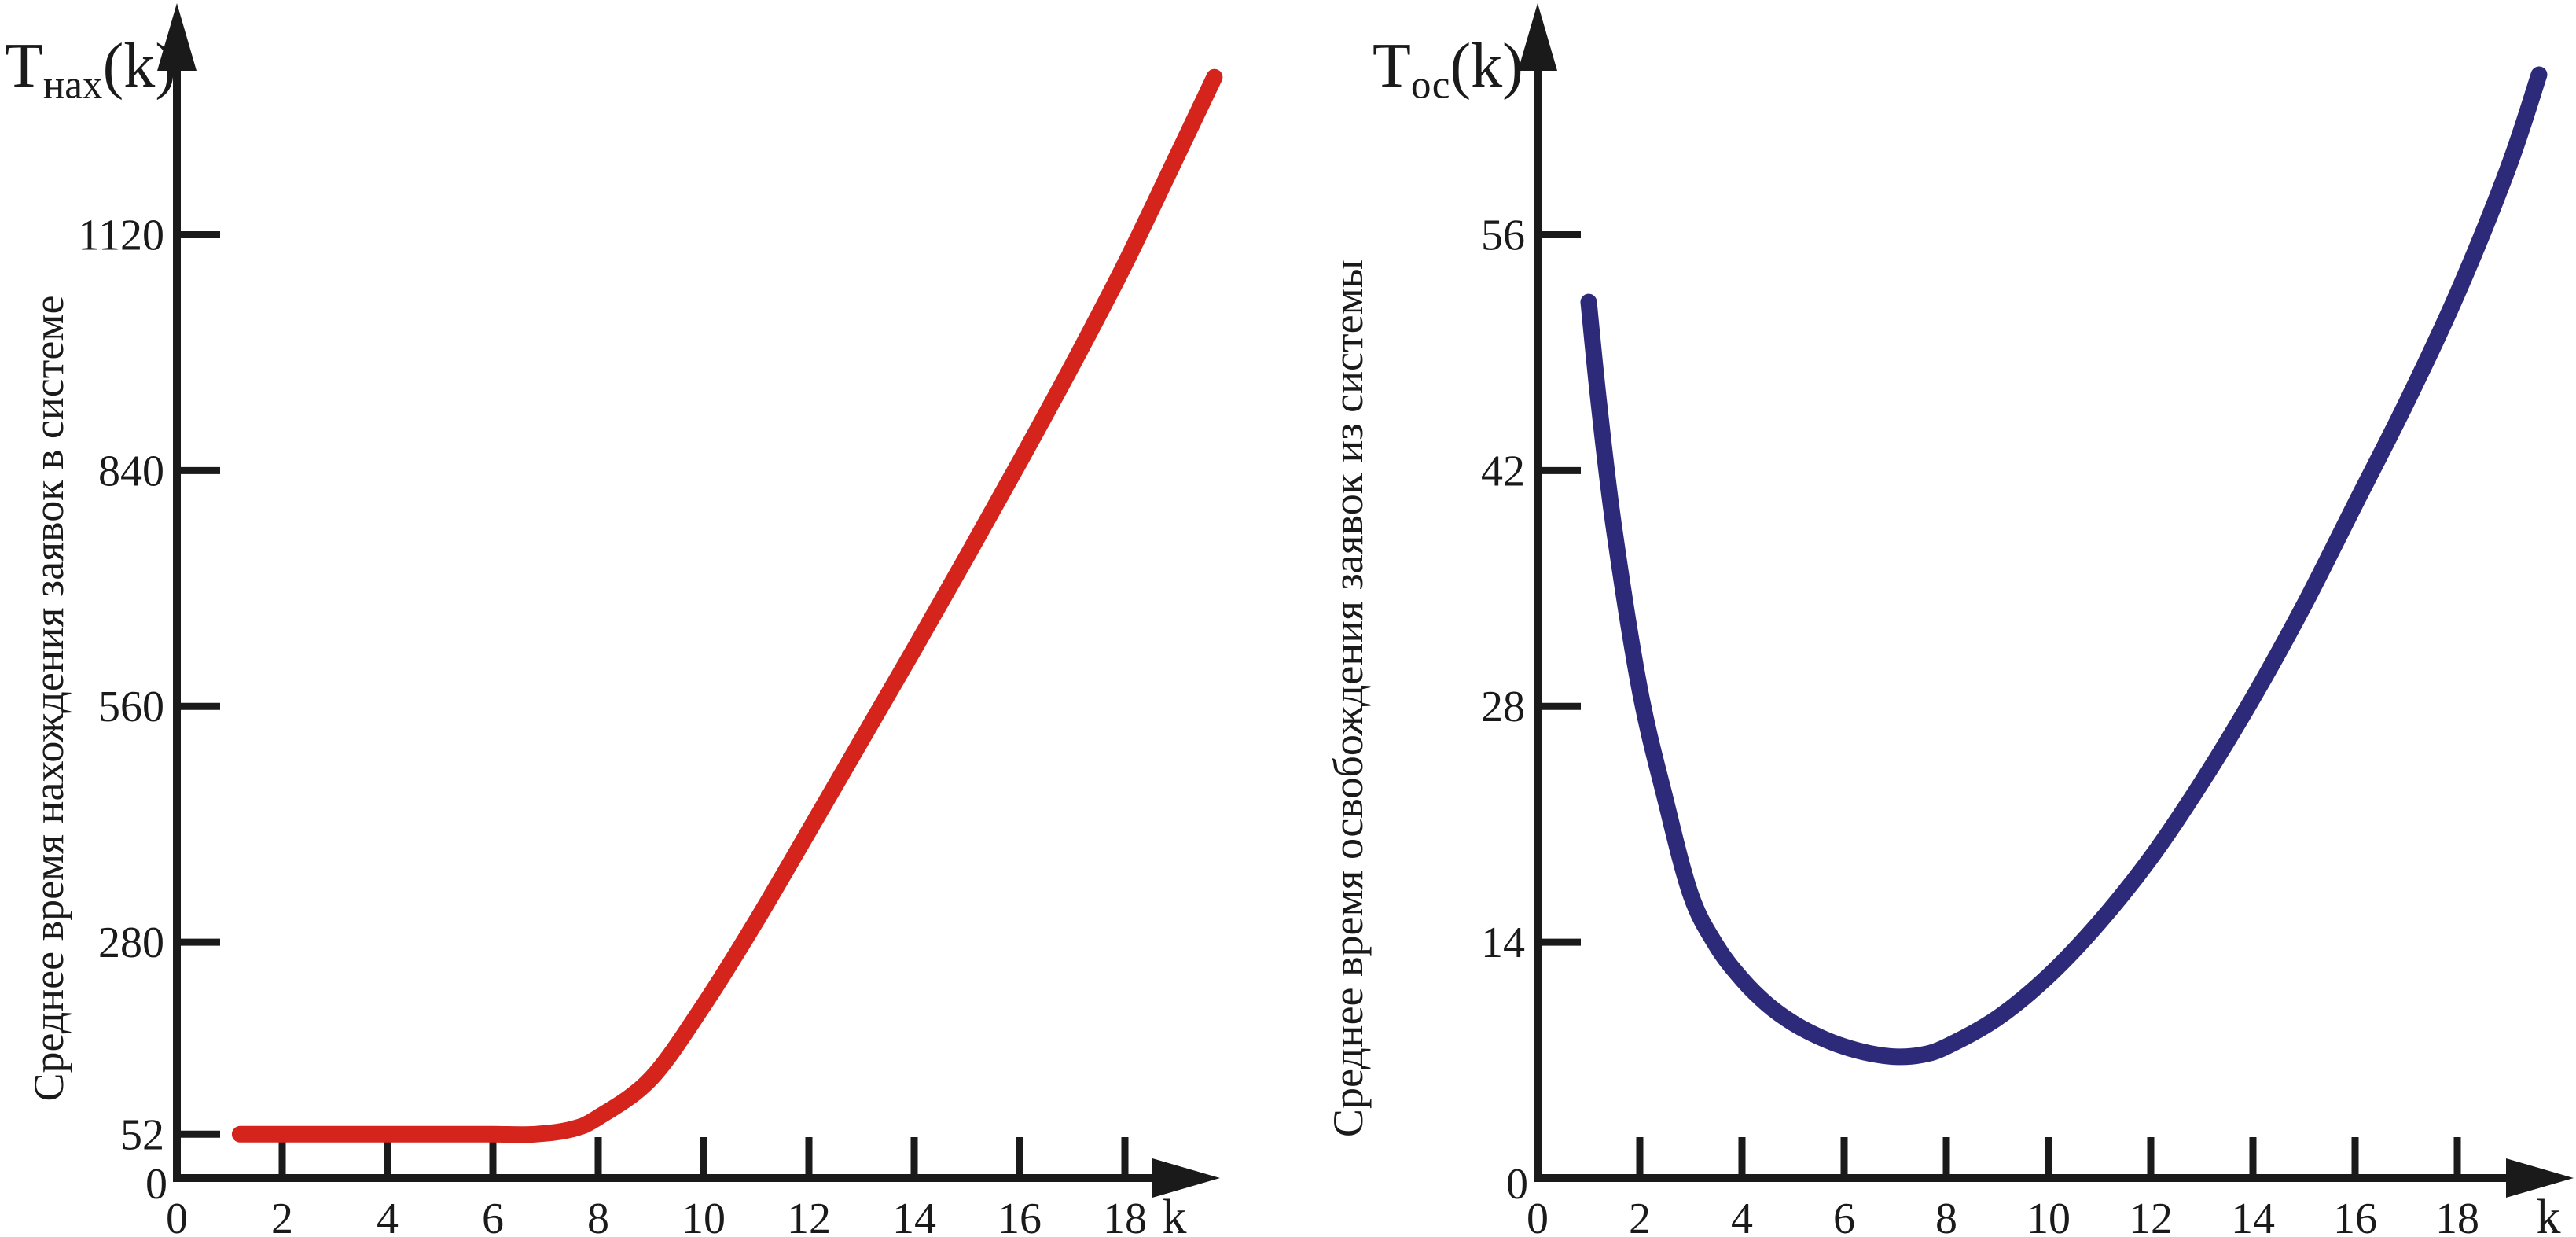  What do you see at coordinates (914, 1216) in the screenshot?
I see `left-x-tick-label: 14` at bounding box center [914, 1216].